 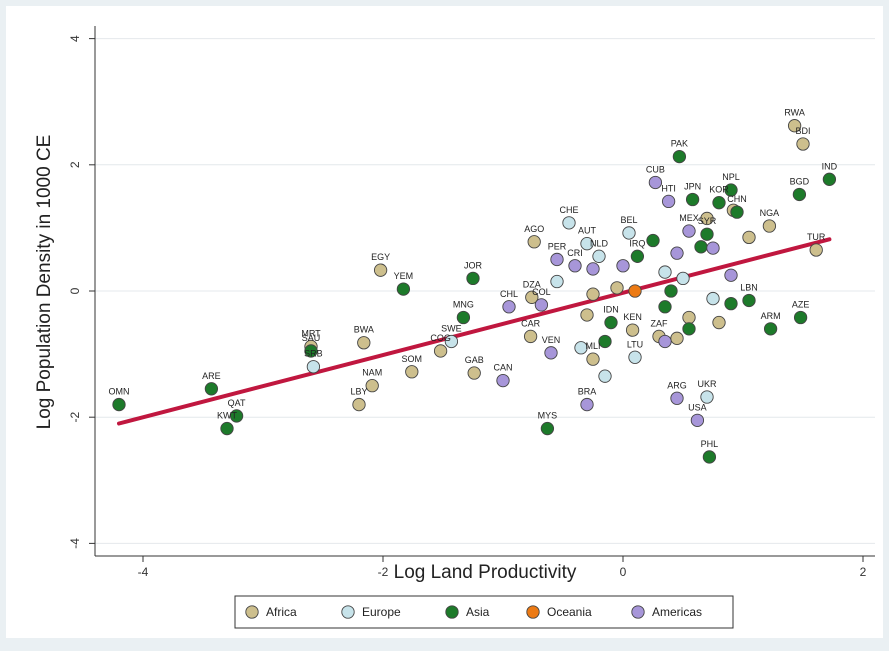 What do you see at coordinates (75, 290) in the screenshot?
I see `y-tick-label: 0` at bounding box center [75, 290].